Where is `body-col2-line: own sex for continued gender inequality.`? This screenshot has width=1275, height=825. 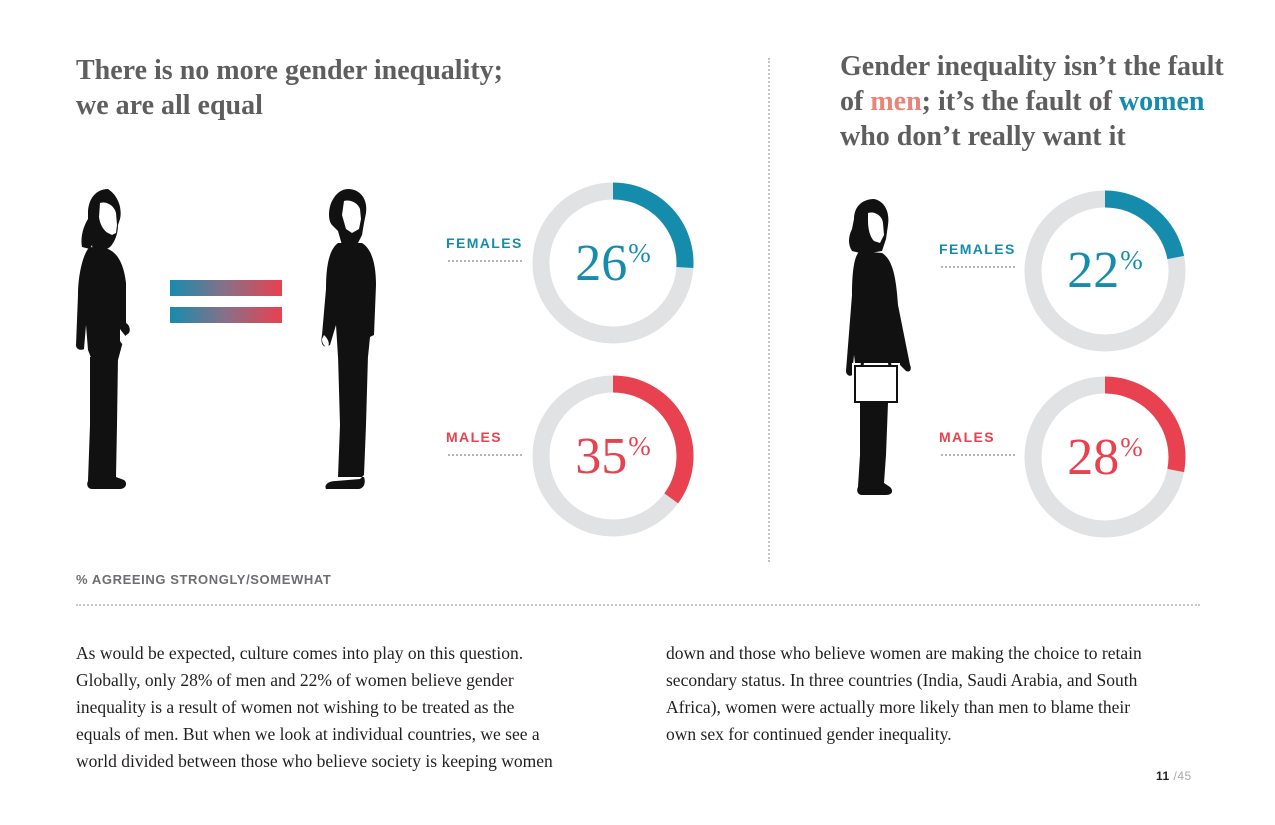
body-col2-line: own sex for continued gender inequality. is located at coordinates (809, 734).